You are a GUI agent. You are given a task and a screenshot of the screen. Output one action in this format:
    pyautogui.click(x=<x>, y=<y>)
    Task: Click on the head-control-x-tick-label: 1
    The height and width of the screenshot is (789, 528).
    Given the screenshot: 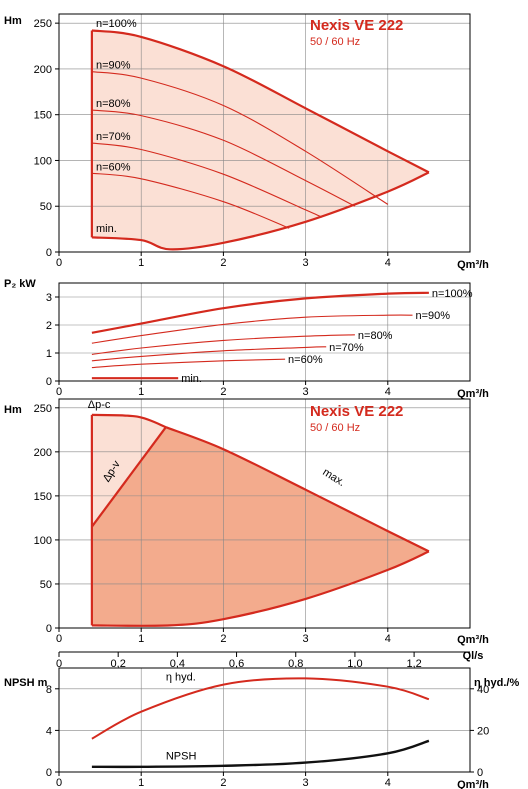 What is the action you would take?
    pyautogui.click(x=141, y=639)
    